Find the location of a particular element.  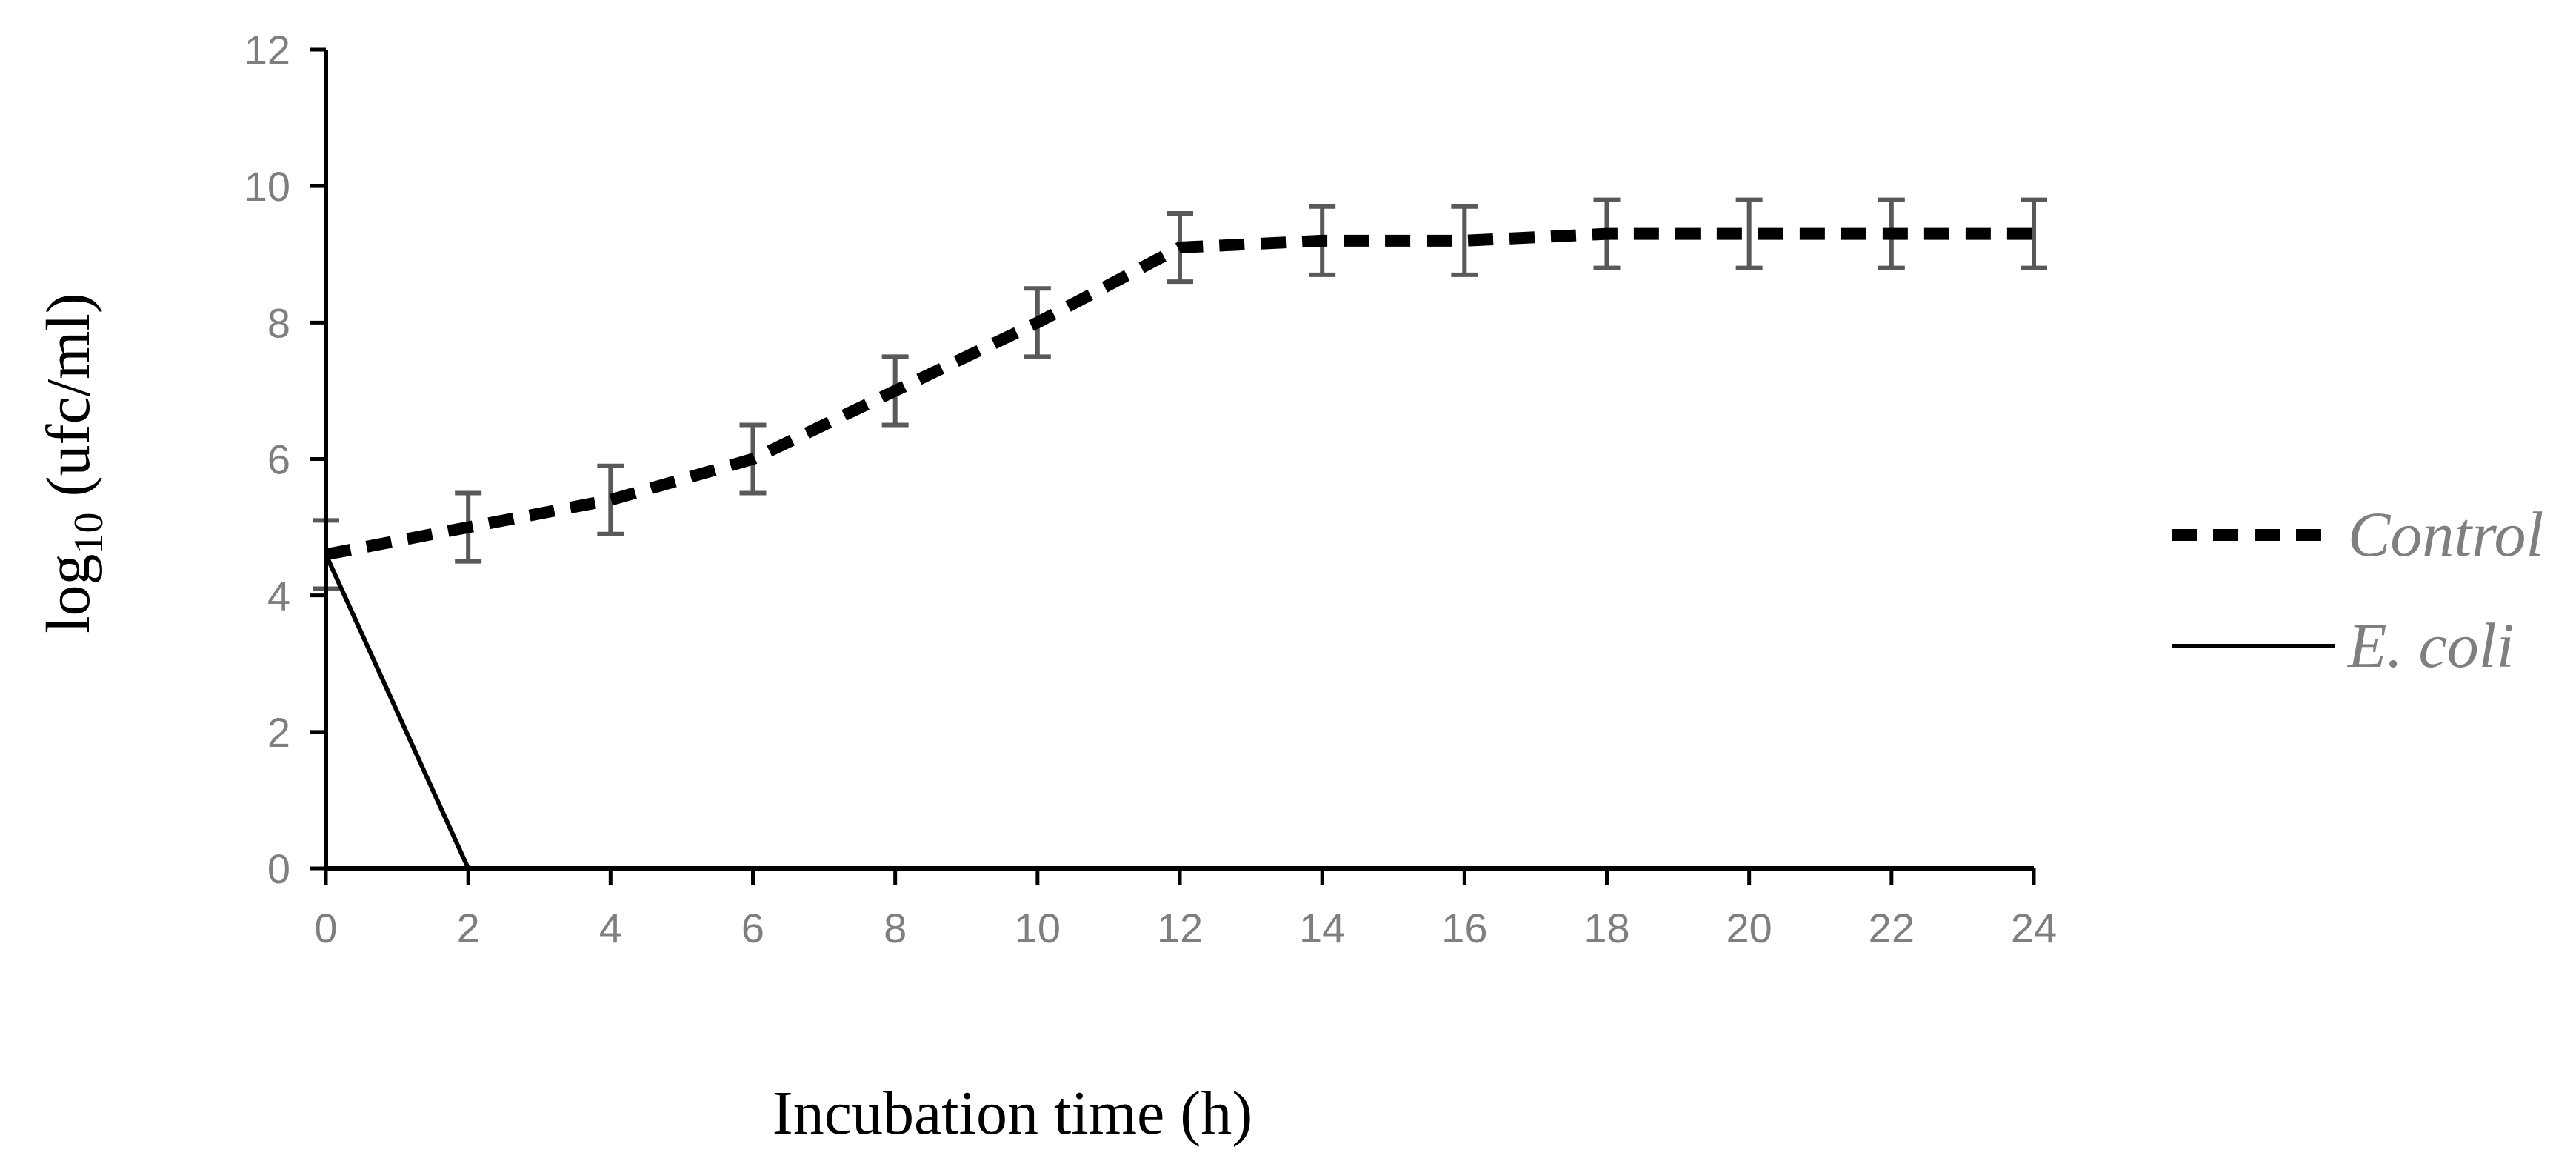

x-tick-label: 14 is located at coordinates (1322, 928).